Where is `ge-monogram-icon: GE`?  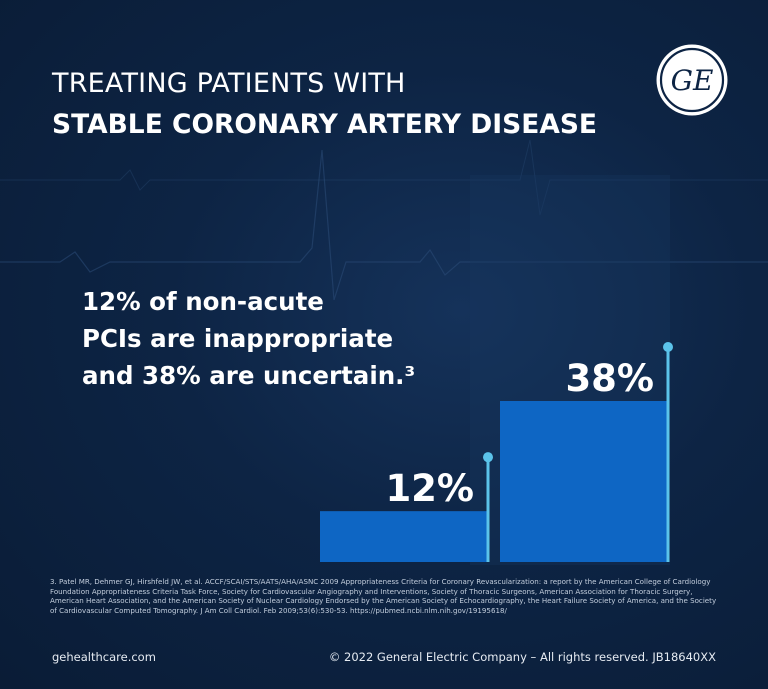 ge-monogram-icon: GE is located at coordinates (692, 80).